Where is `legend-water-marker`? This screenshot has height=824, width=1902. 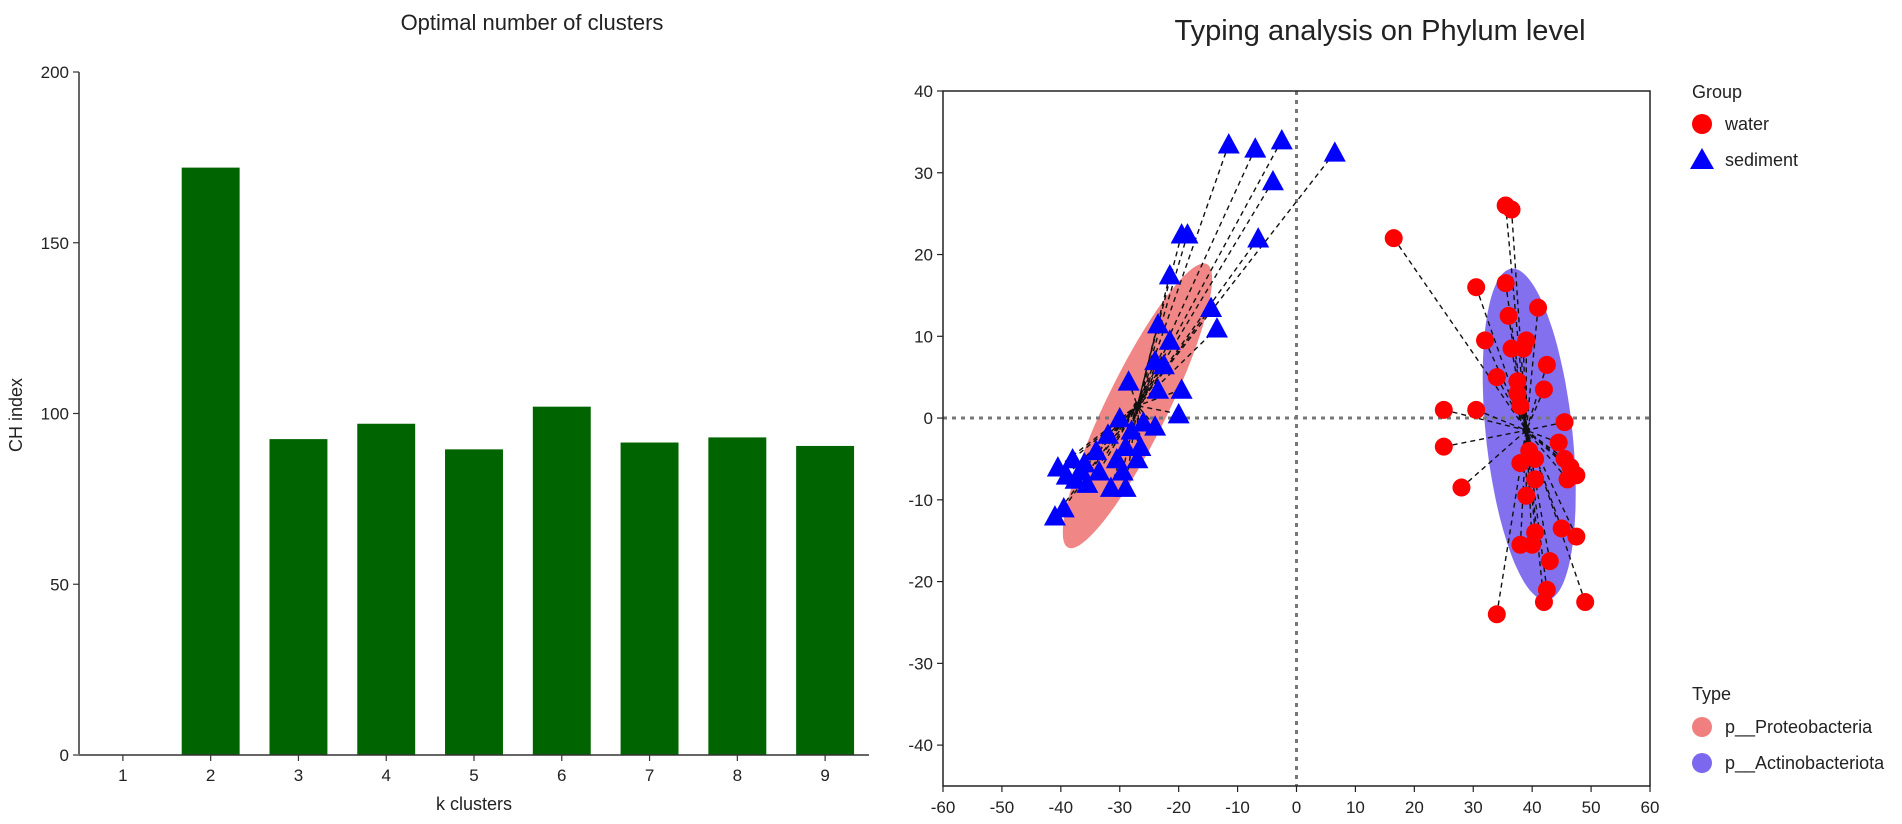
legend-water-marker is located at coordinates (1702, 124).